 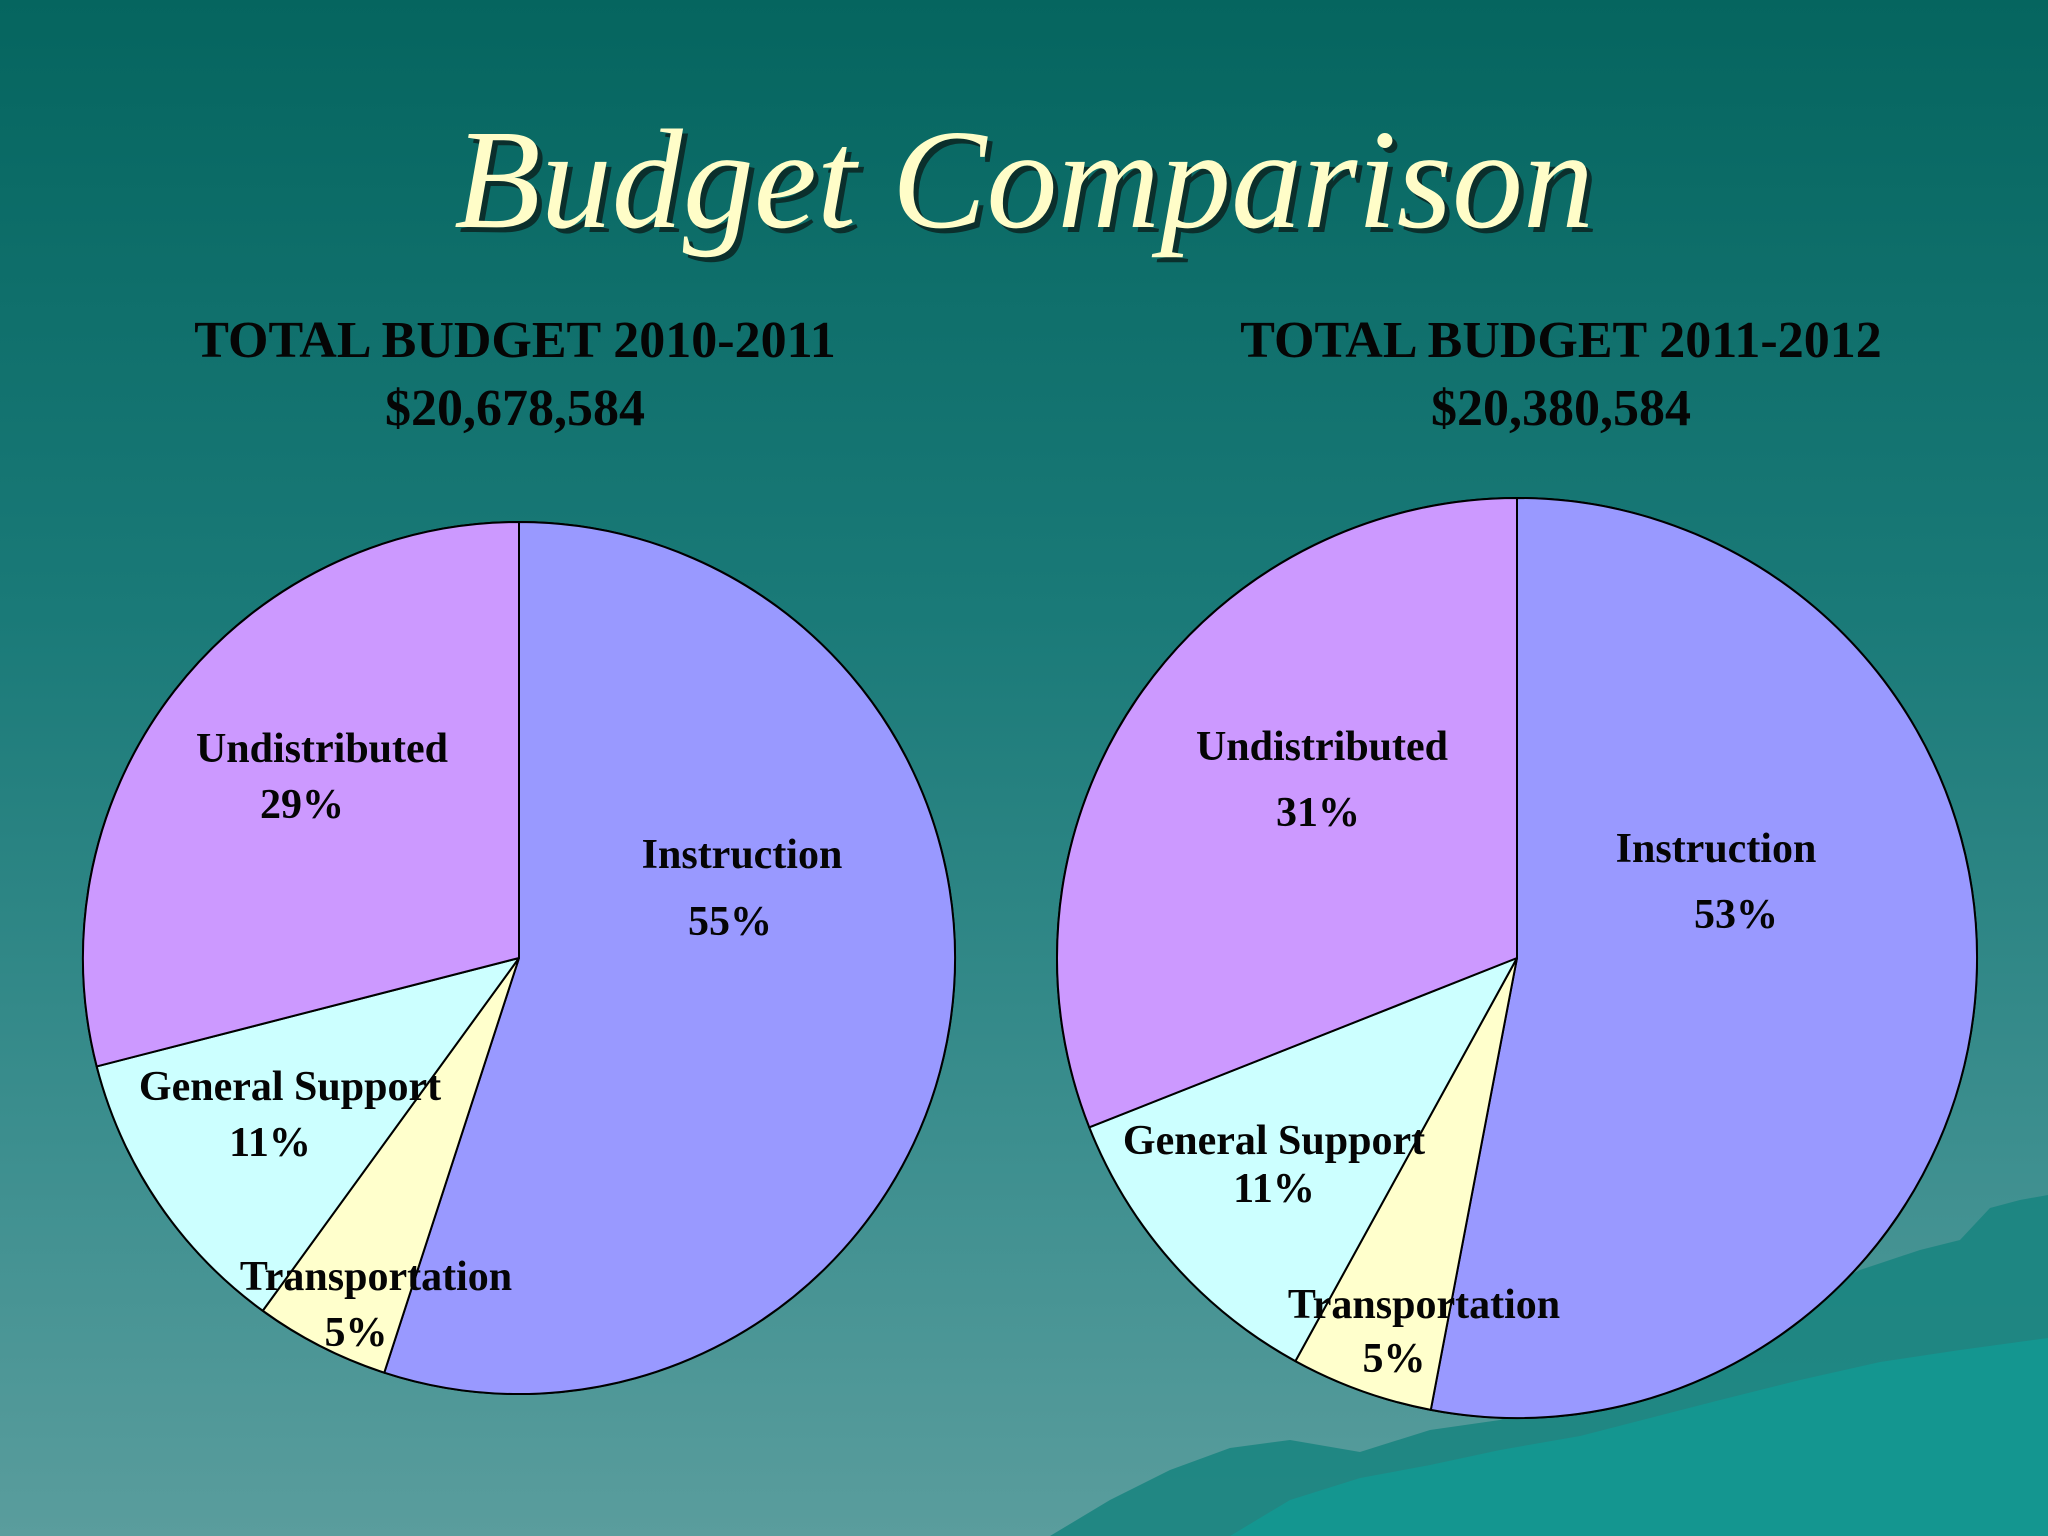 I want to click on slide-title: Budget Comparison, so click(x=1024, y=179).